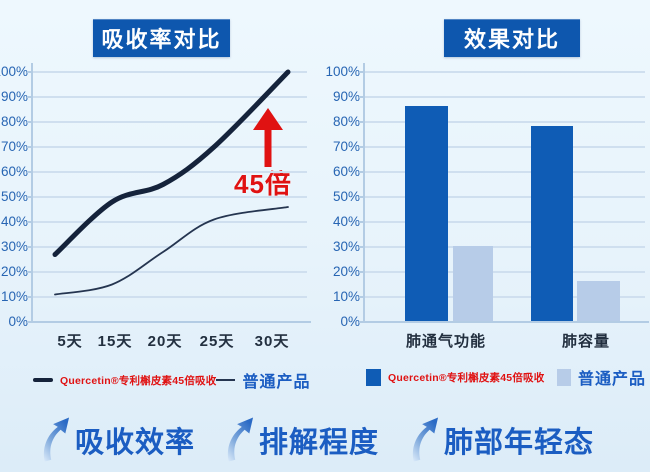  I want to click on multiplier-annotation: 45倍, so click(263, 184).